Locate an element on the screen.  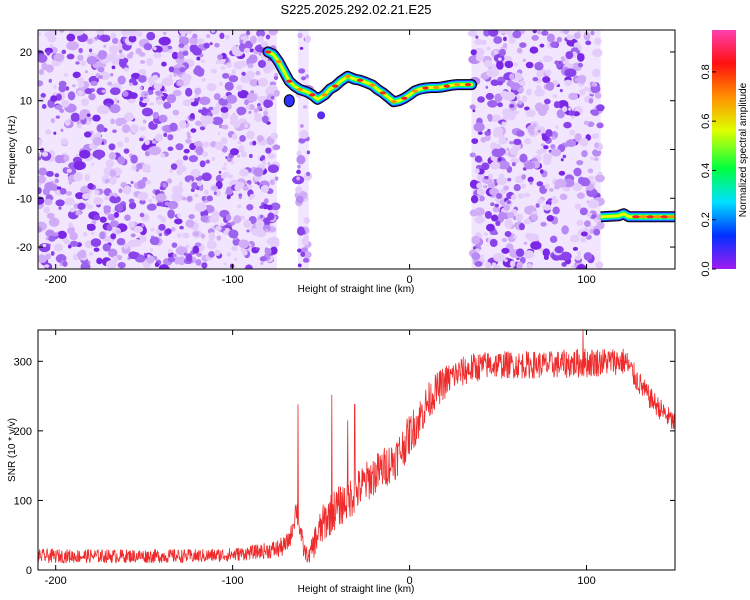
y-tick-label: 100 is located at coordinates (23, 501).